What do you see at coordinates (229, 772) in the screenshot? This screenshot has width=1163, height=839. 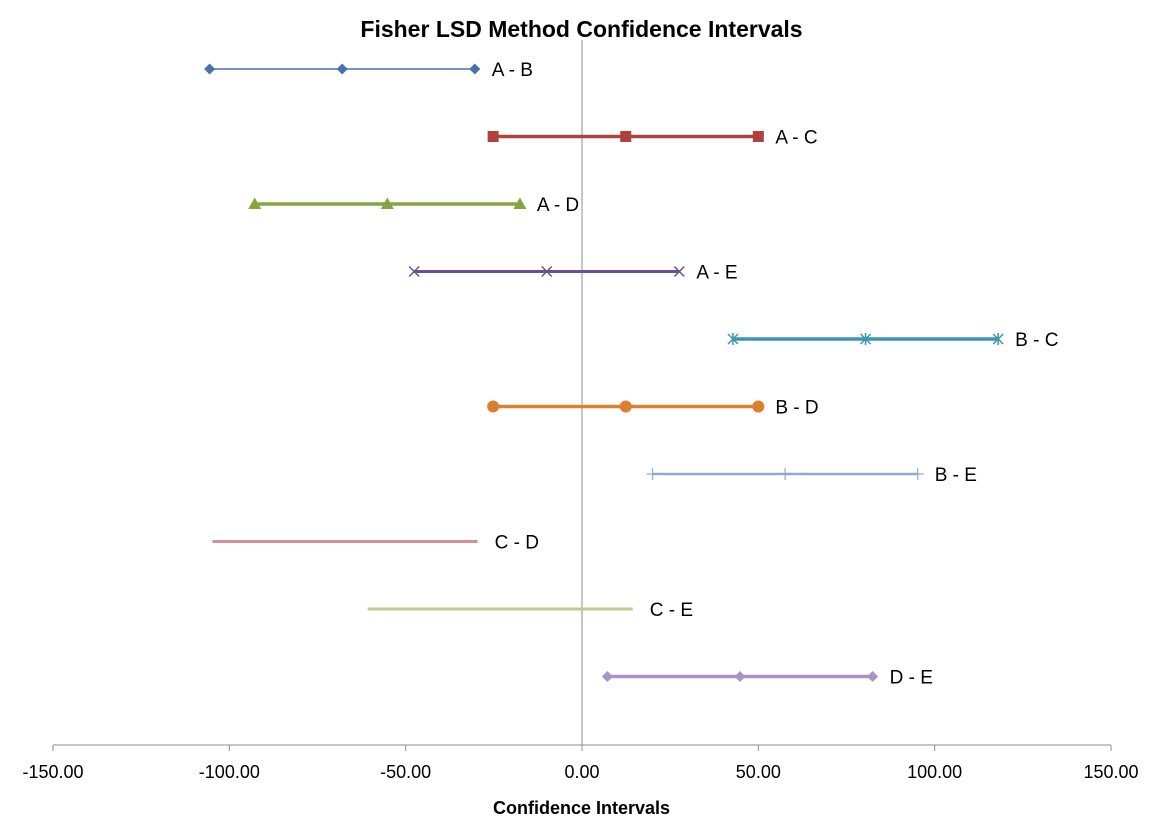 I see `x-tick-label: -100.00` at bounding box center [229, 772].